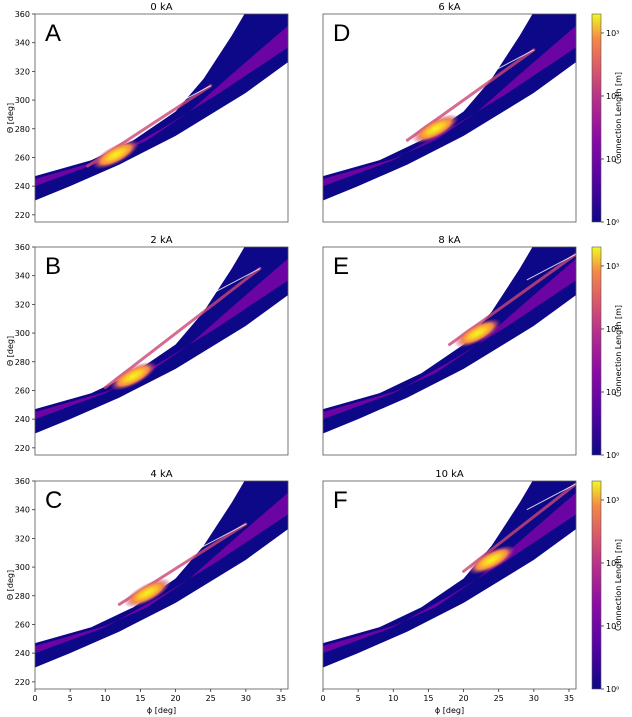  Describe the element at coordinates (161, 7) in the screenshot. I see `panel-title: 0 kA` at that location.